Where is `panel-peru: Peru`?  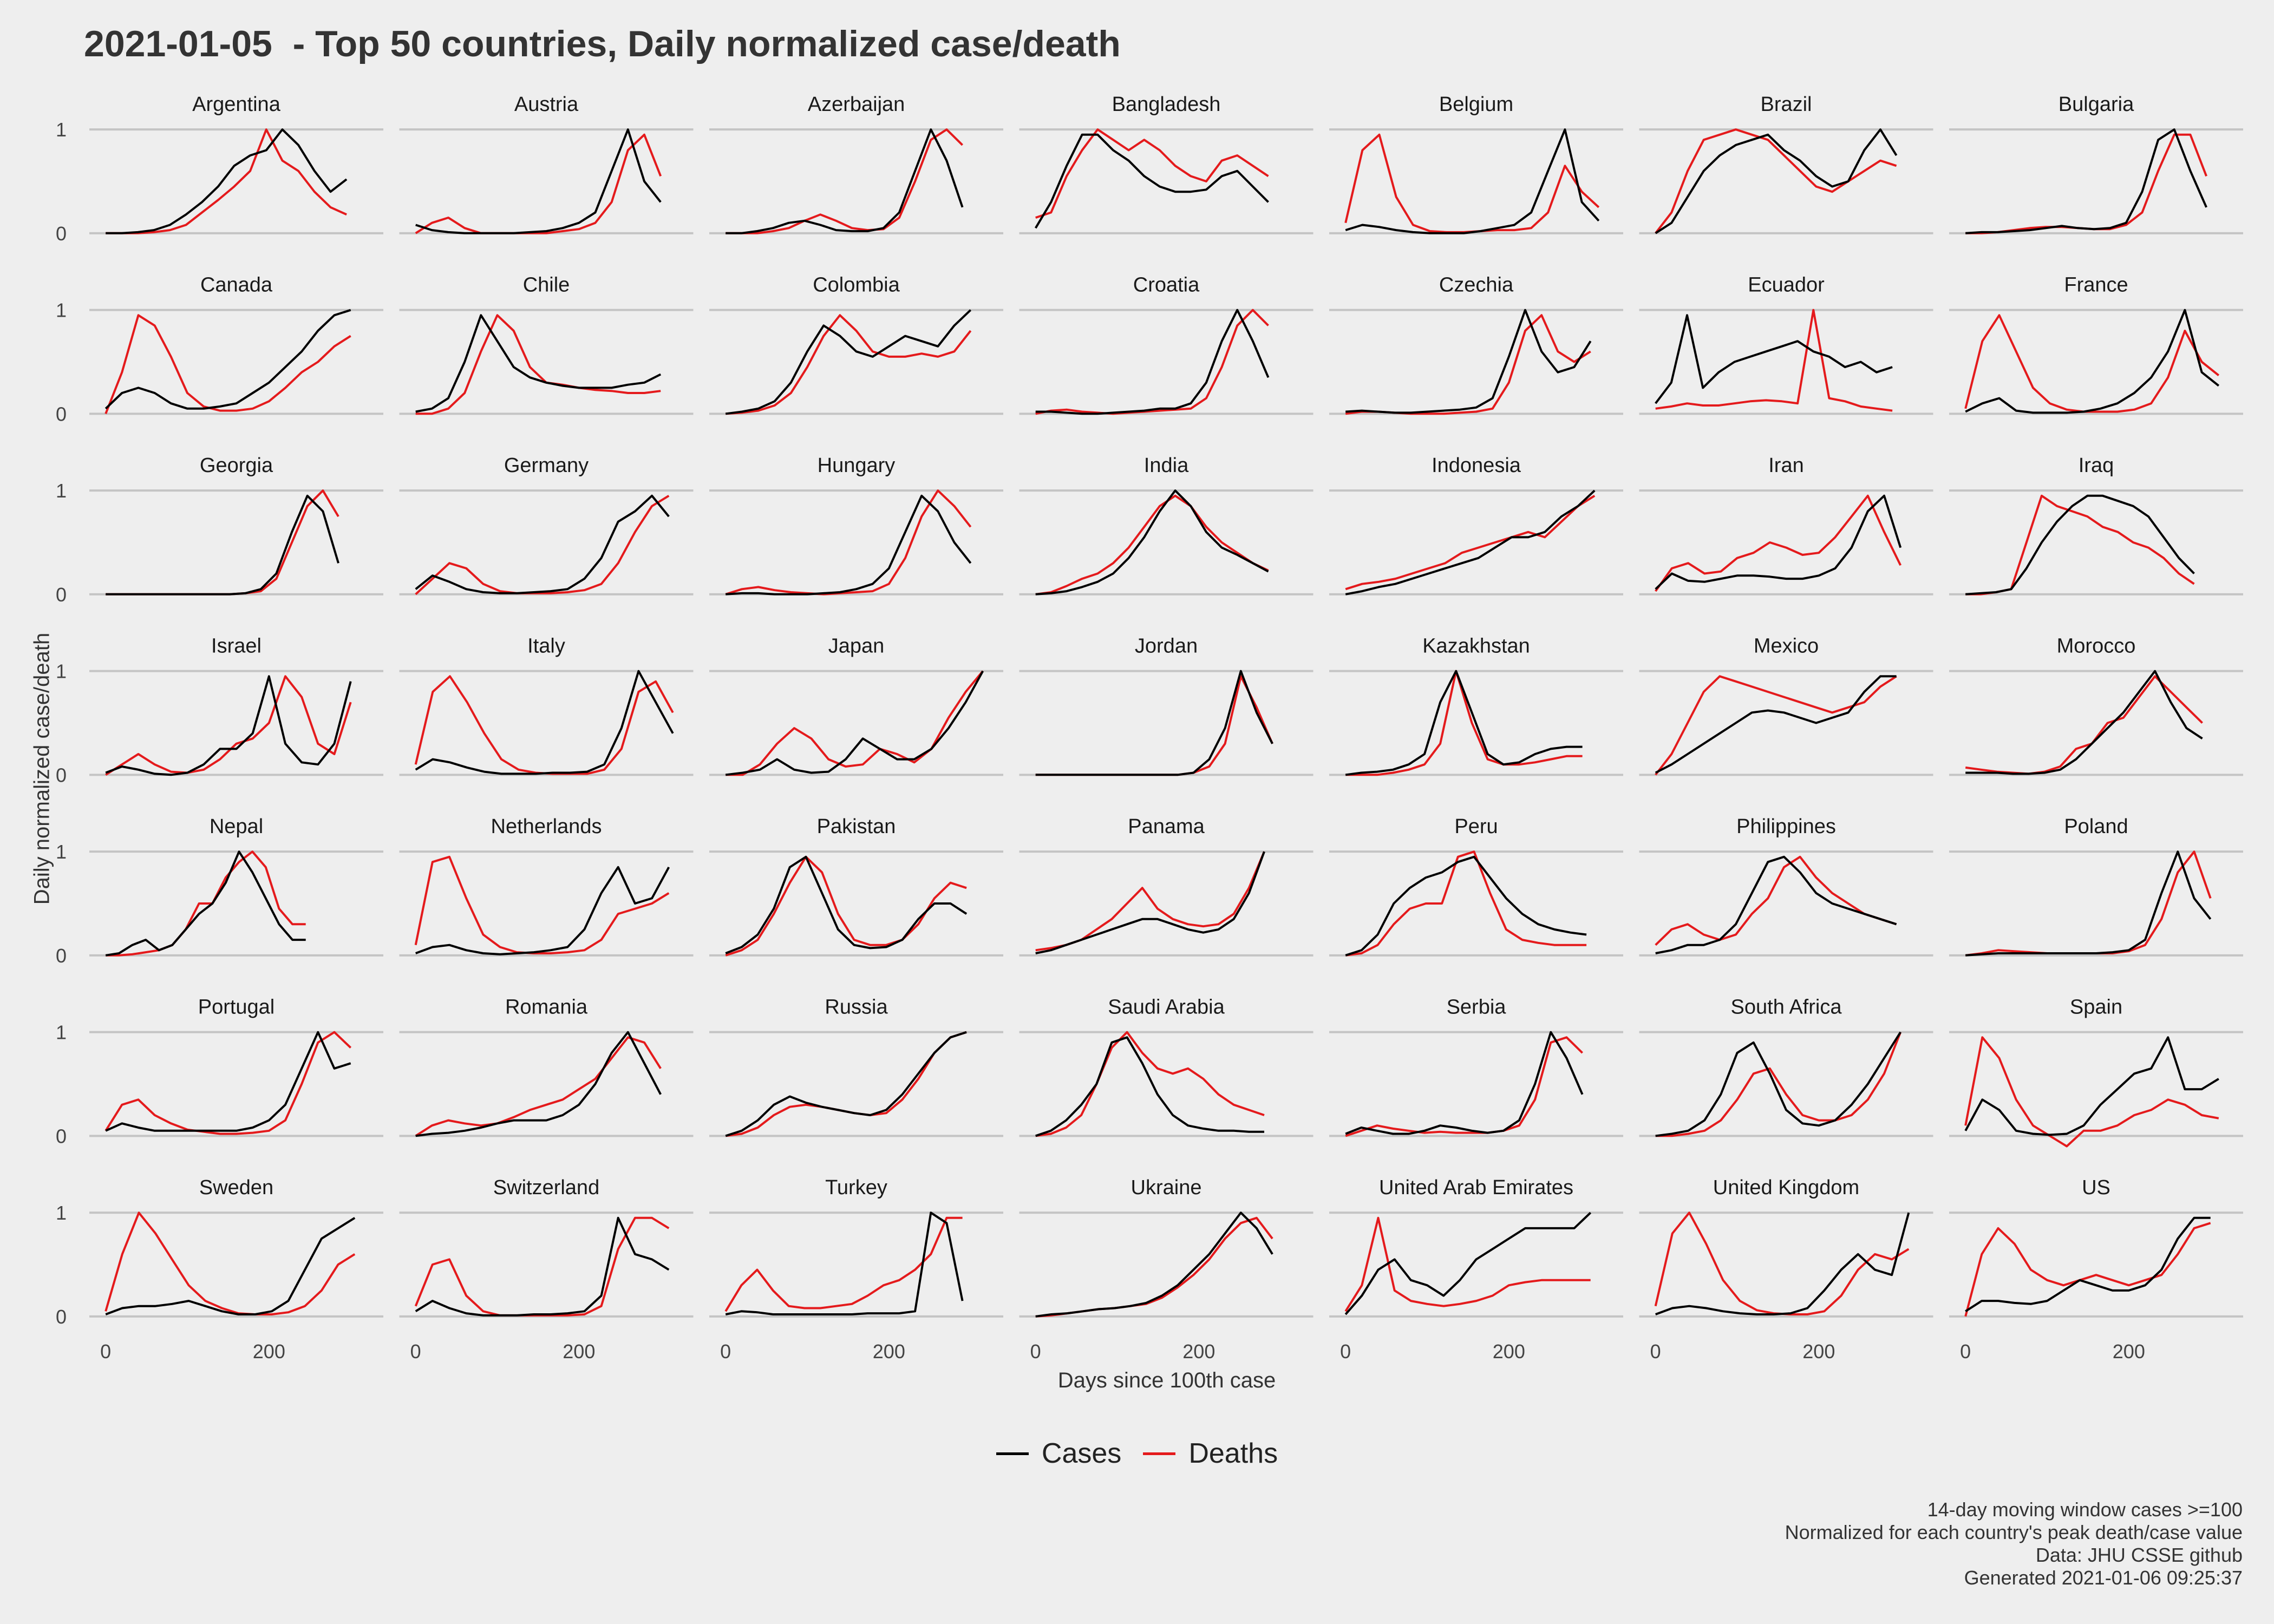 panel-peru: Peru is located at coordinates (1476, 886).